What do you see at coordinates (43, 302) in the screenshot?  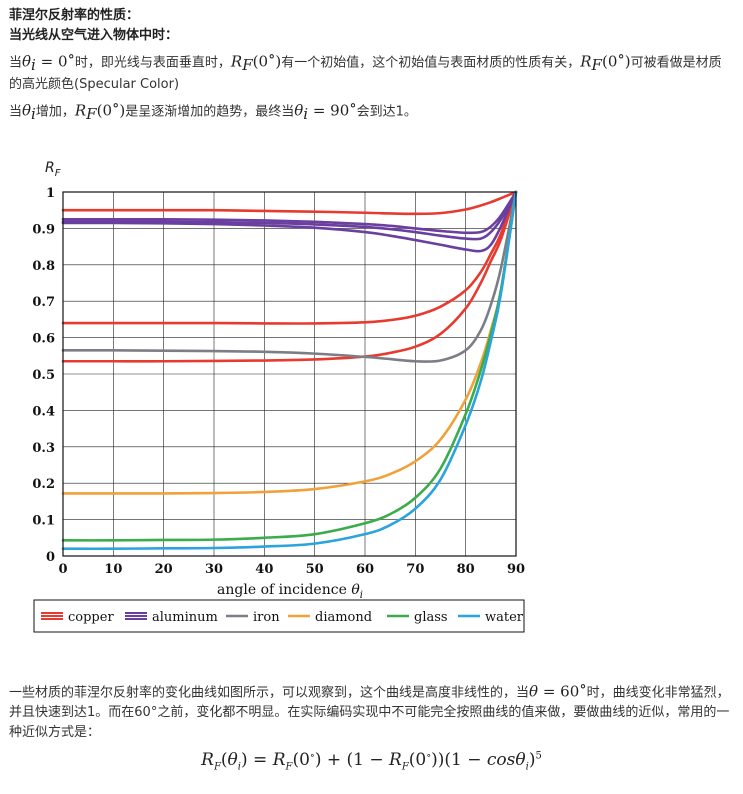 I see `y-tick-label: 0.7` at bounding box center [43, 302].